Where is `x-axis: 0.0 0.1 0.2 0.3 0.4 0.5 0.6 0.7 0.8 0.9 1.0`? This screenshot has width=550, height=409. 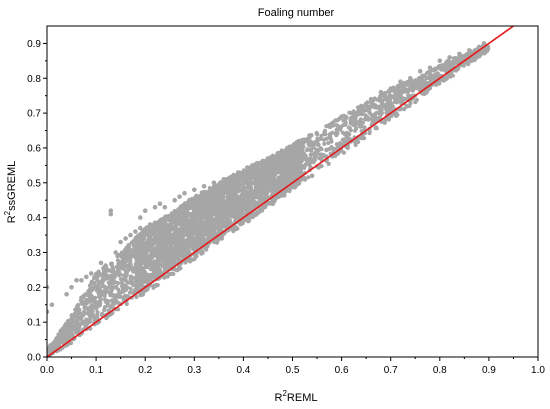
x-axis: 0.0 0.1 0.2 0.3 0.4 0.5 0.6 0.7 0.8 0.9 1.0 is located at coordinates (292, 366).